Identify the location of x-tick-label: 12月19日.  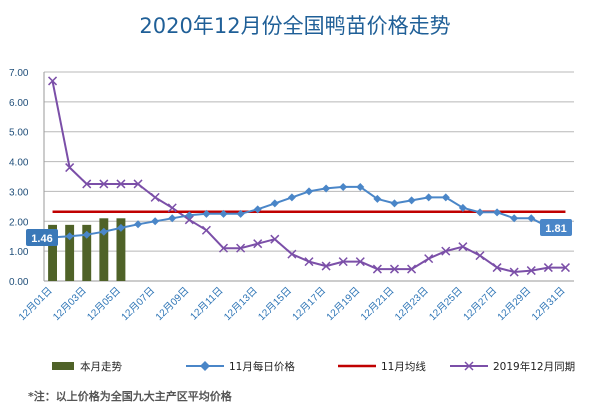
(343, 304).